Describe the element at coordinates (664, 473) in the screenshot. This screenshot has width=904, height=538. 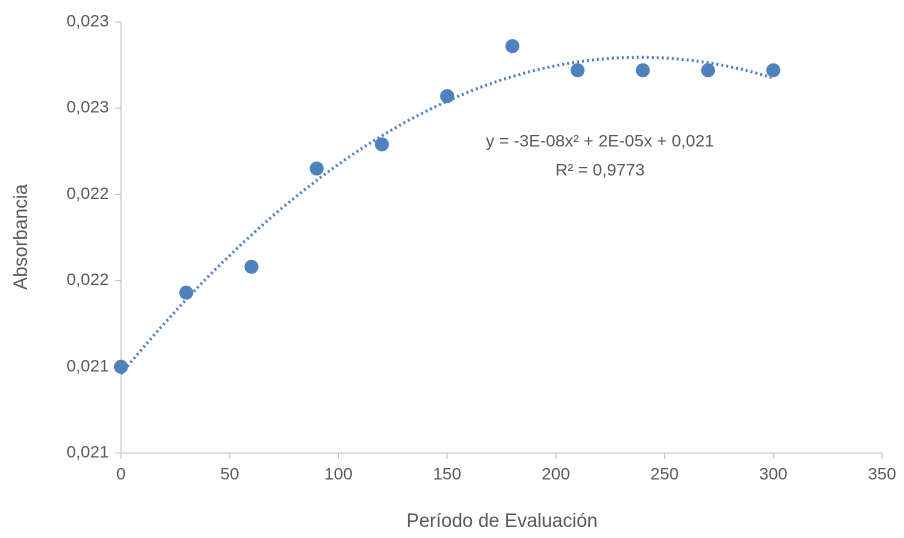
I see `x-tick-label: 250` at that location.